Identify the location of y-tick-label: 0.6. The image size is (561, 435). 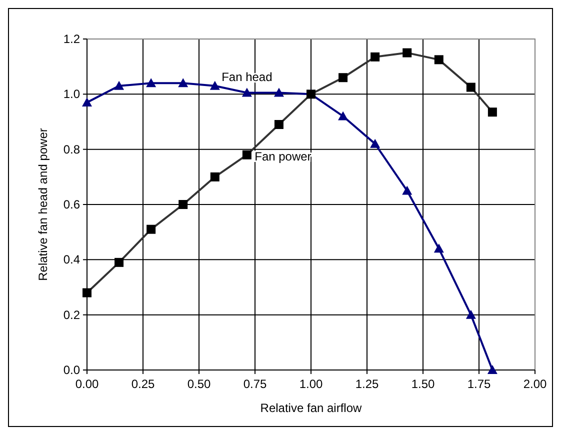
(71, 205).